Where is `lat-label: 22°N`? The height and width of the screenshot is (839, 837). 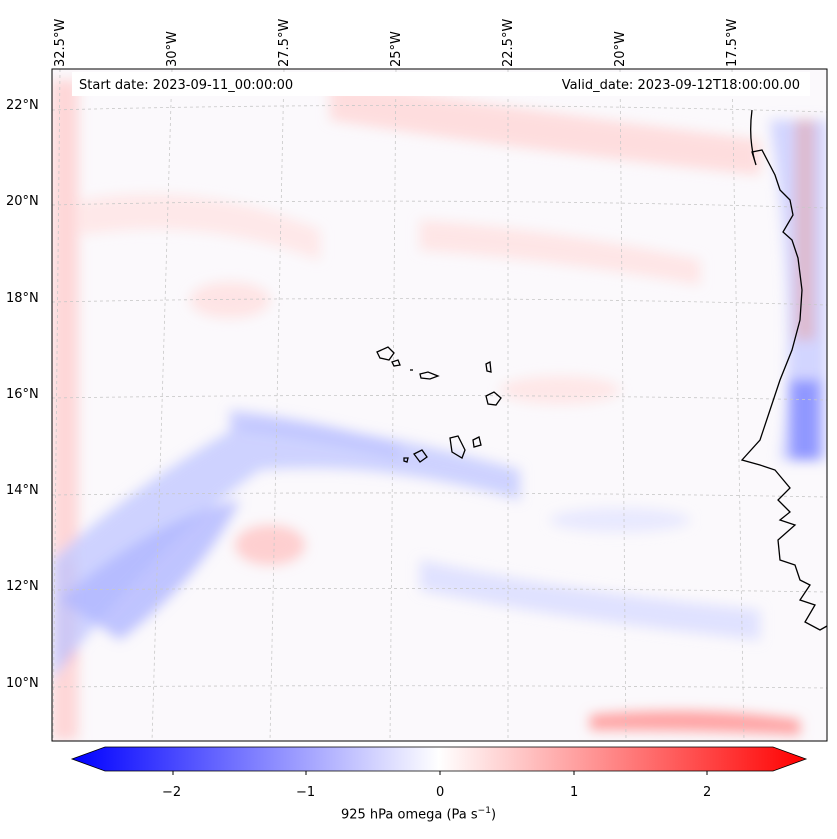 lat-label: 22°N is located at coordinates (22, 105).